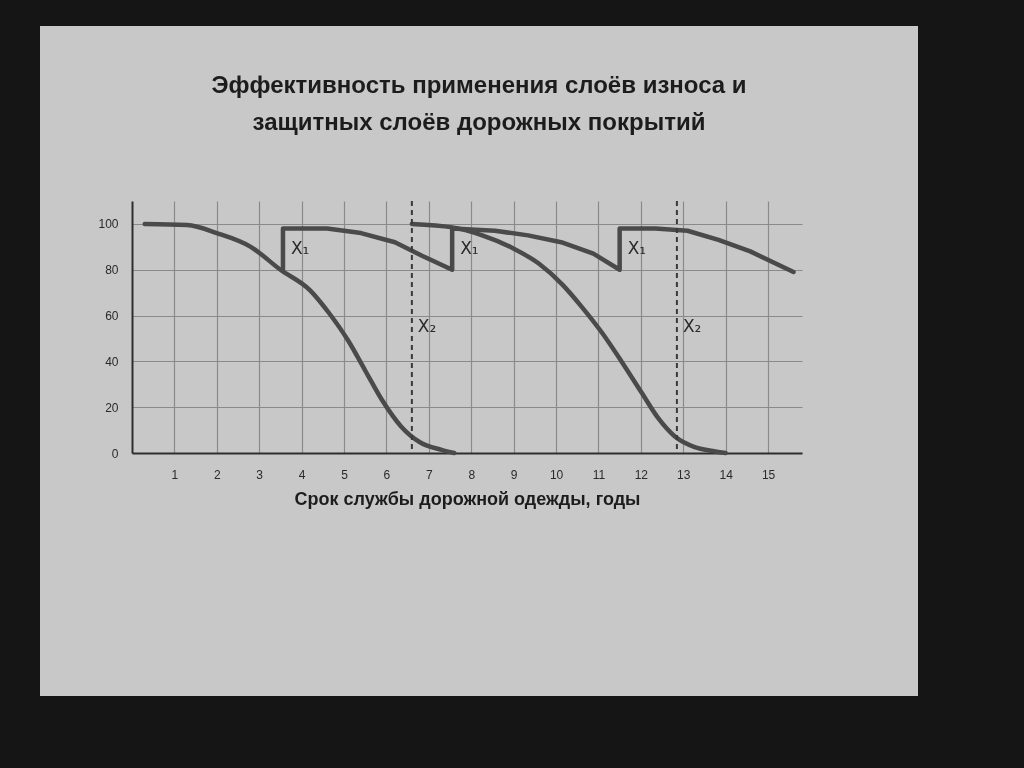 This screenshot has height=768, width=1024. What do you see at coordinates (345, 474) in the screenshot?
I see `x-tick-label: 5` at bounding box center [345, 474].